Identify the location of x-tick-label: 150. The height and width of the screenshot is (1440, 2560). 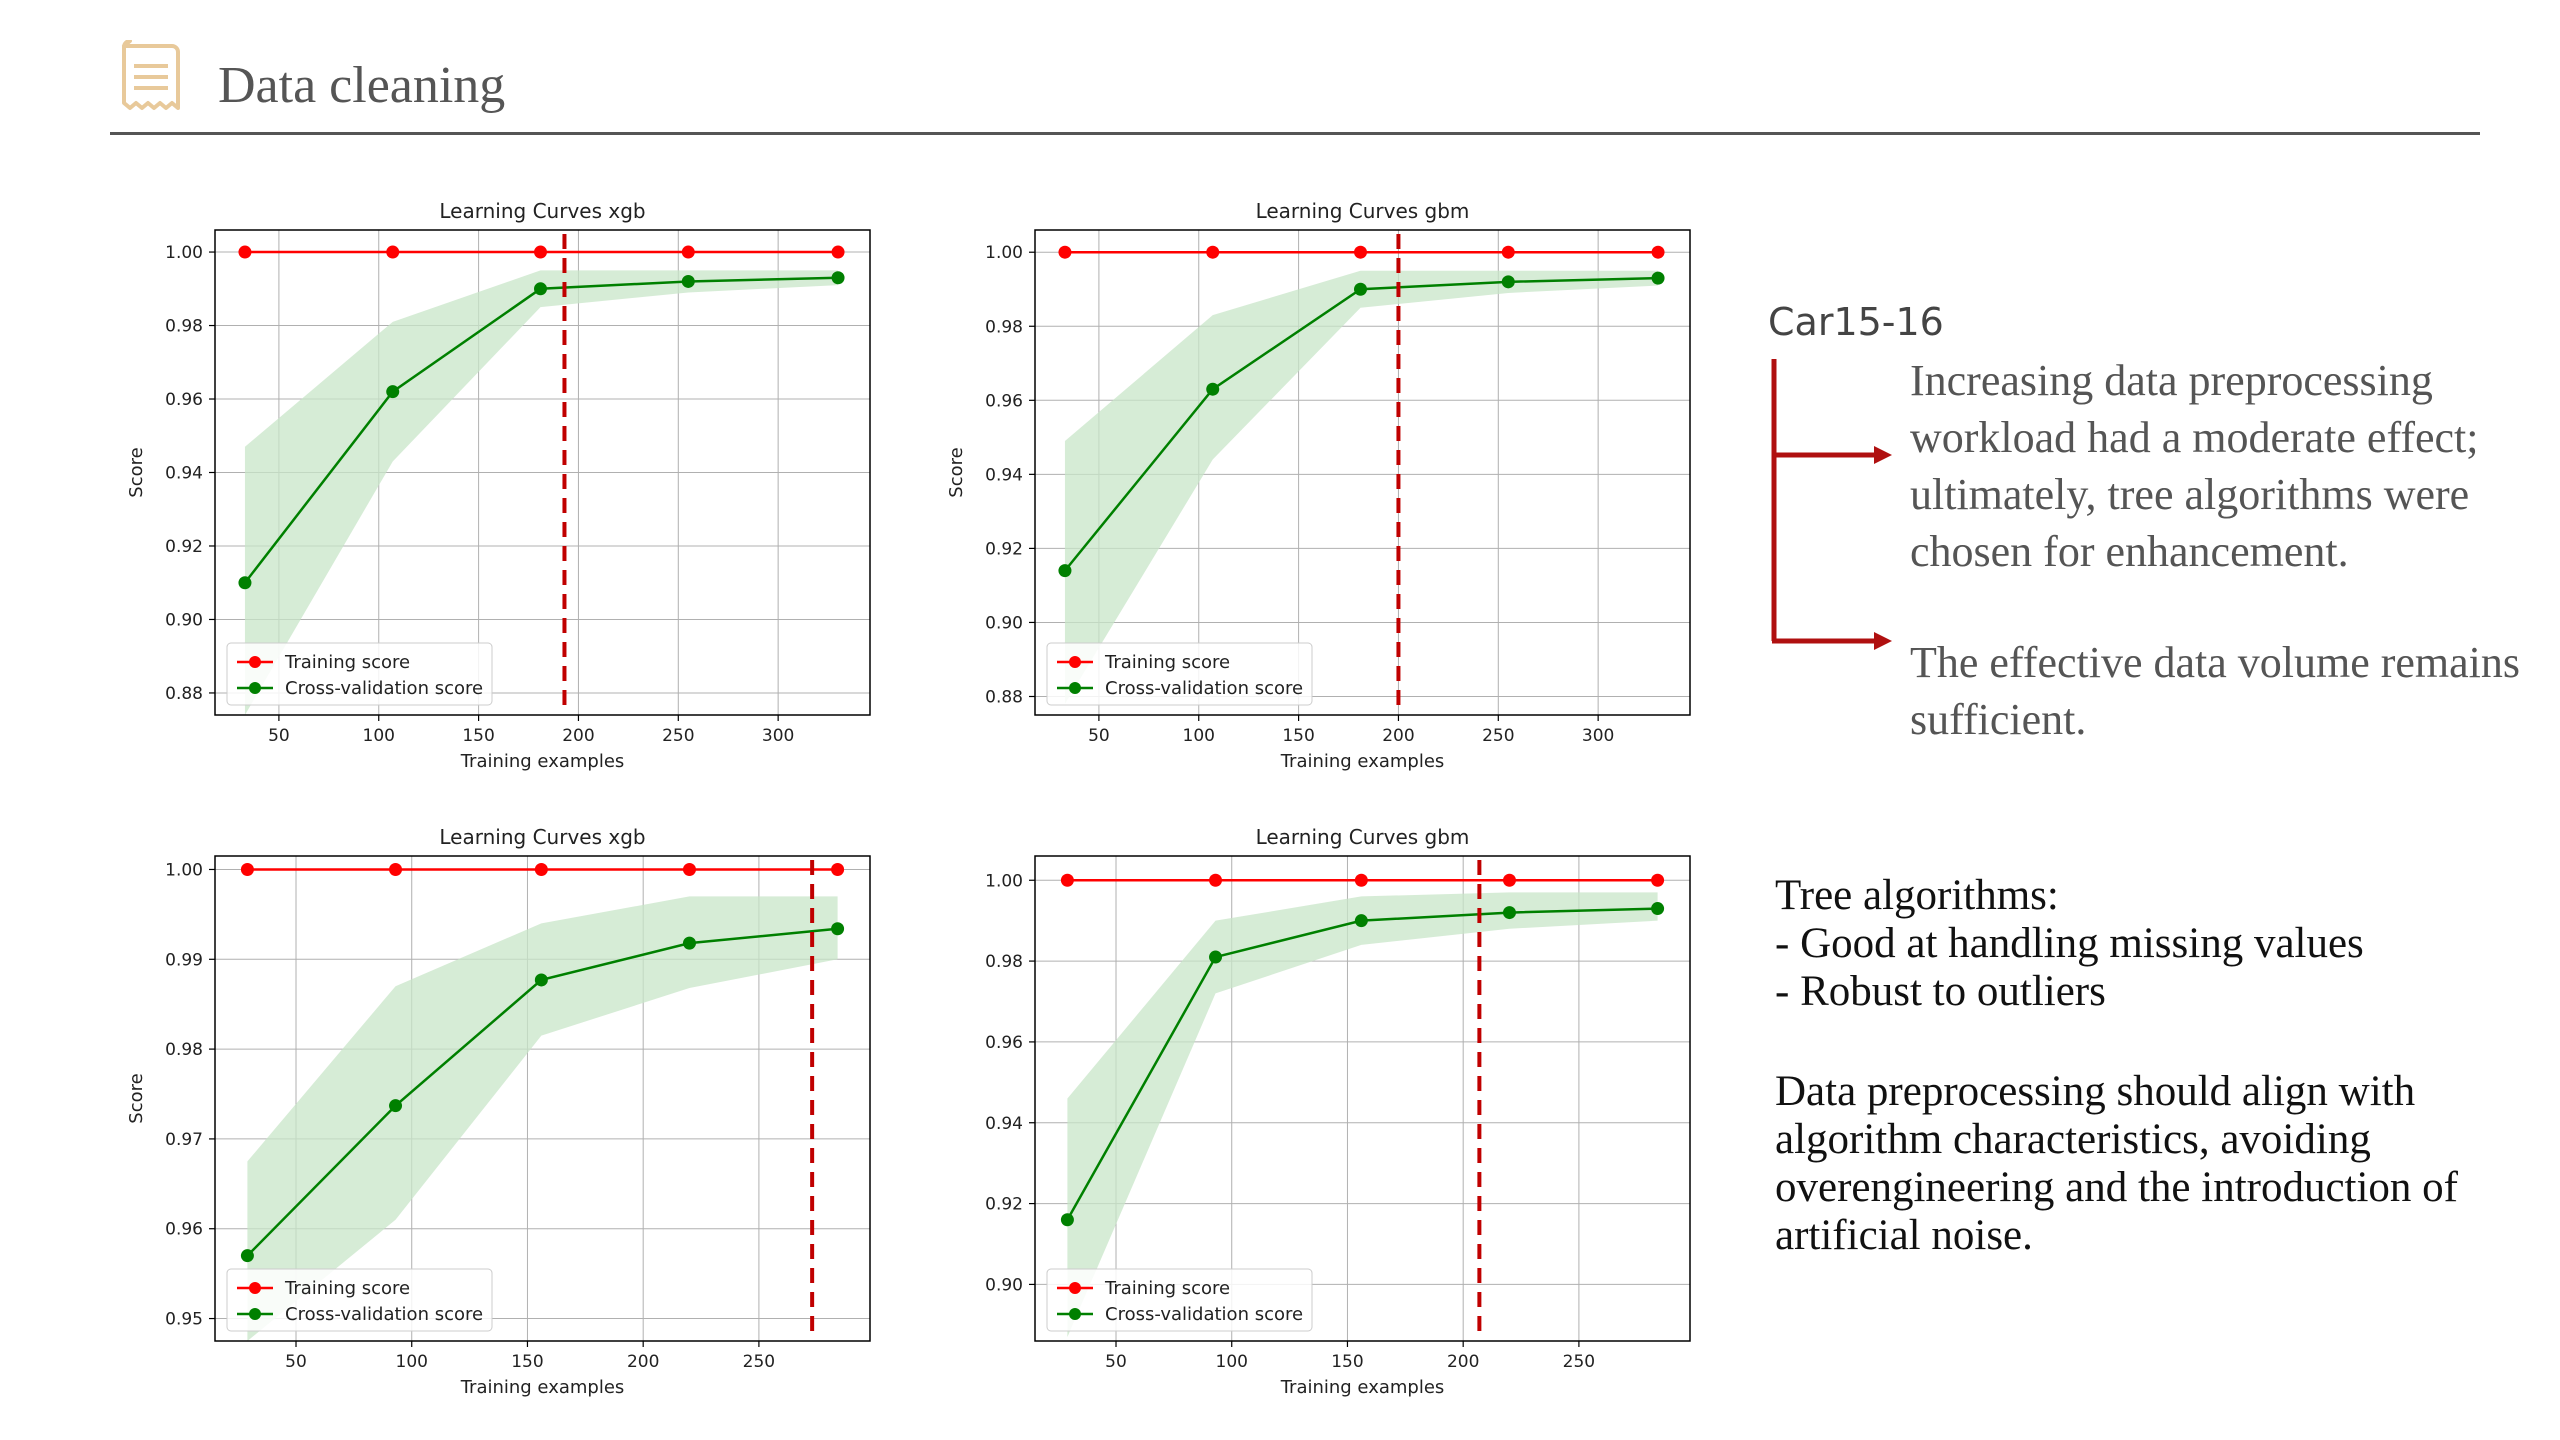
(478, 736).